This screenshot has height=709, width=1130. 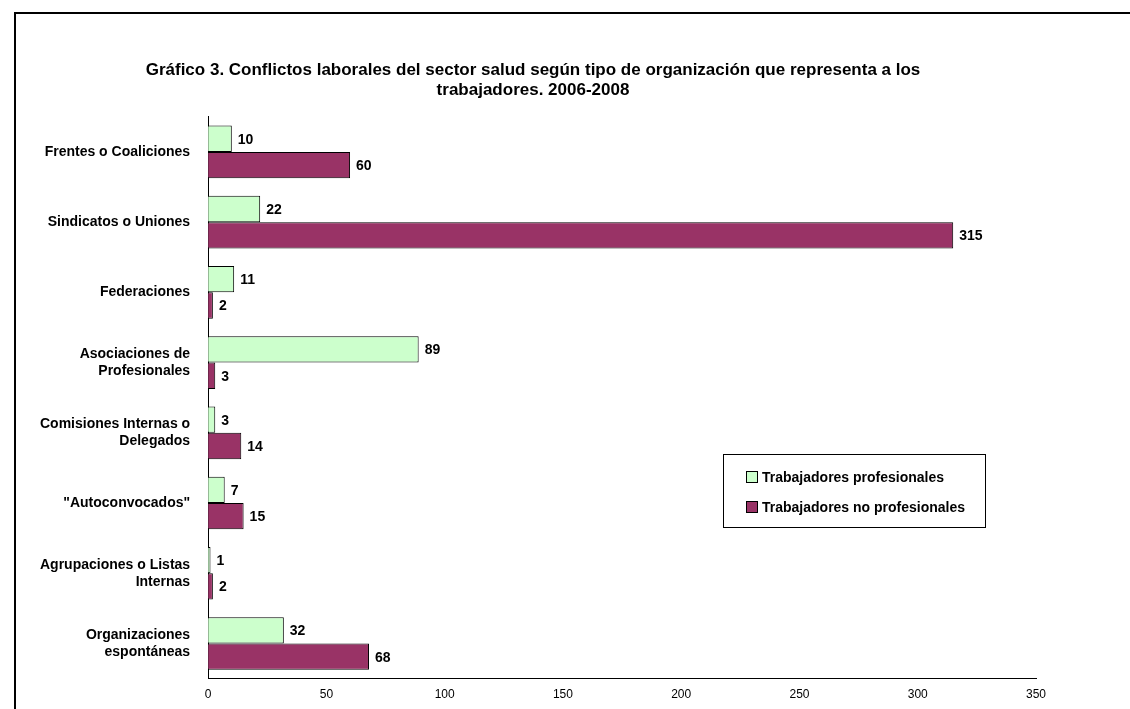 What do you see at coordinates (445, 694) in the screenshot?
I see `x-tick-label: 100` at bounding box center [445, 694].